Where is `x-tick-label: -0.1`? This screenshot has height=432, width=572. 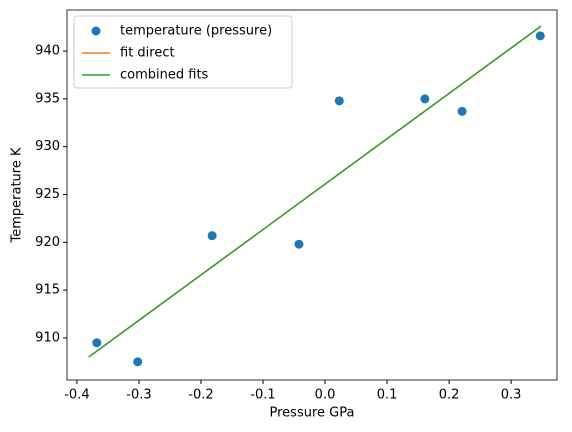 x-tick-label: -0.1 is located at coordinates (262, 395).